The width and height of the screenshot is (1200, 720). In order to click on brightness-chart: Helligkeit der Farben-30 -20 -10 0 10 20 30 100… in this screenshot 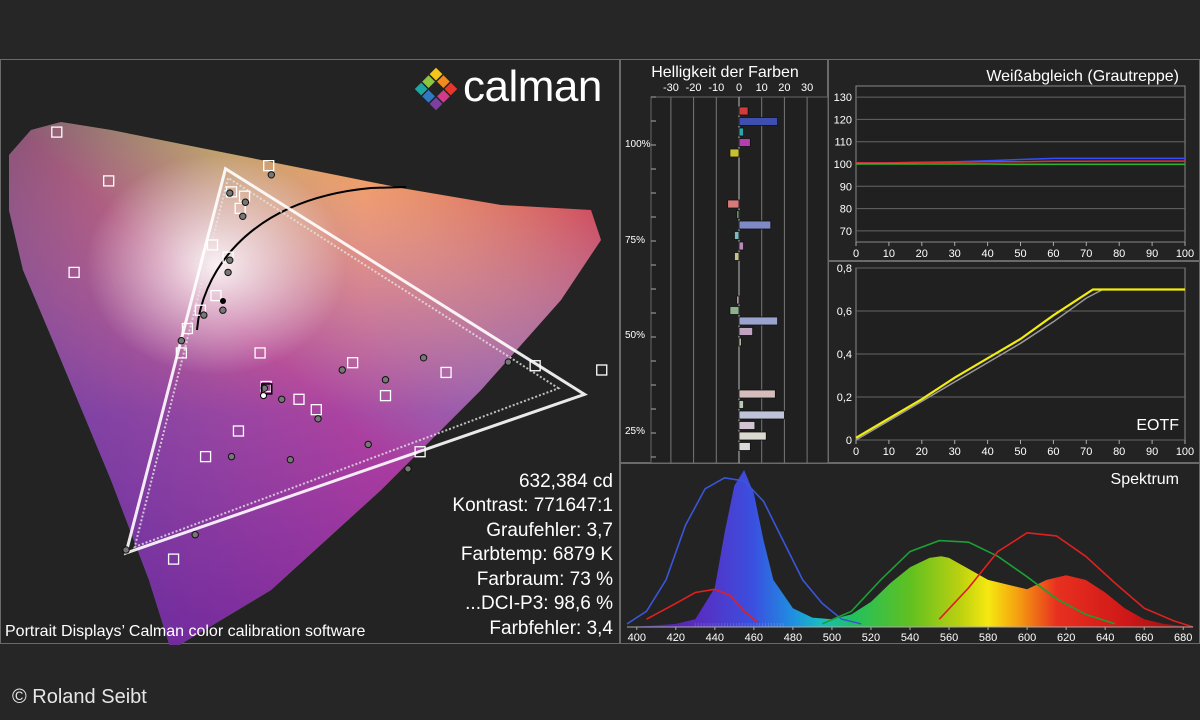, I will do `click(727, 264)`.